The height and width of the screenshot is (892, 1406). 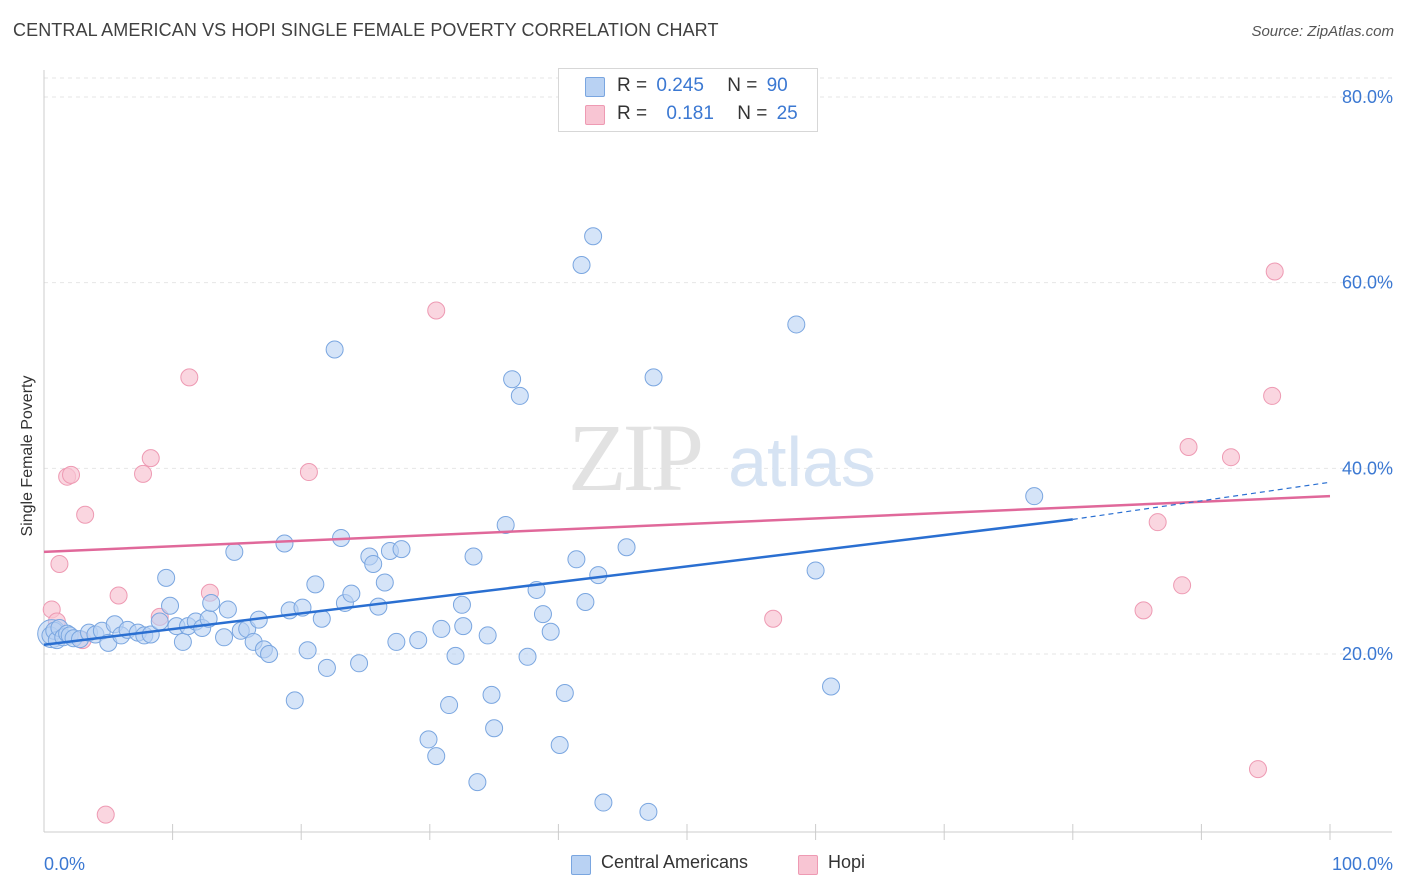 I want to click on y-tick-label: 20.0%, so click(x=1367, y=654).